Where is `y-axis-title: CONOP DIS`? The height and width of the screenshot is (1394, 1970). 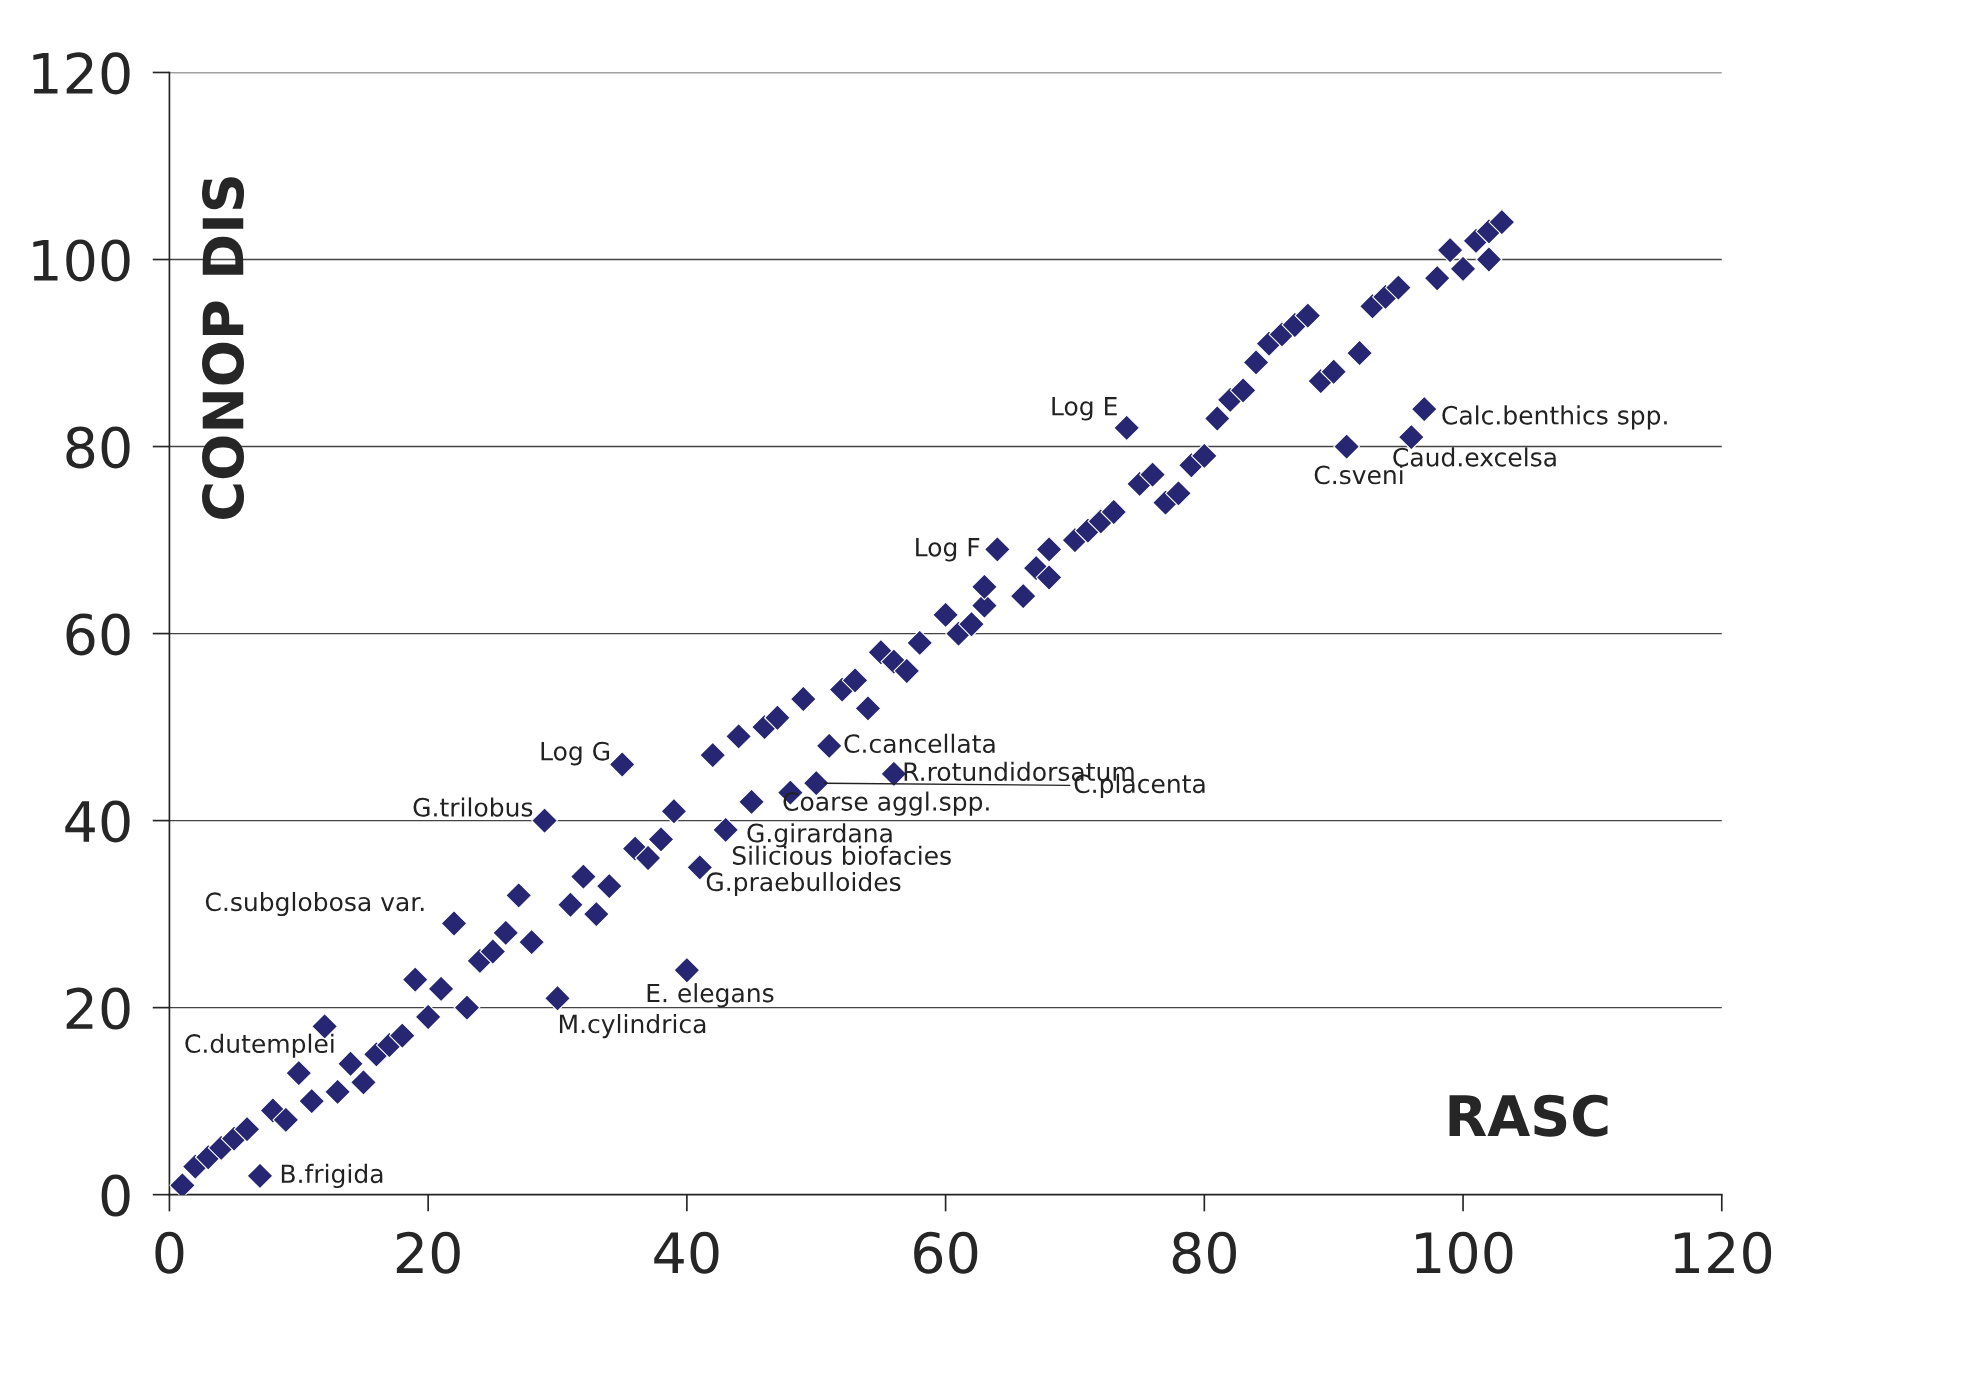
y-axis-title: CONOP DIS is located at coordinates (223, 348).